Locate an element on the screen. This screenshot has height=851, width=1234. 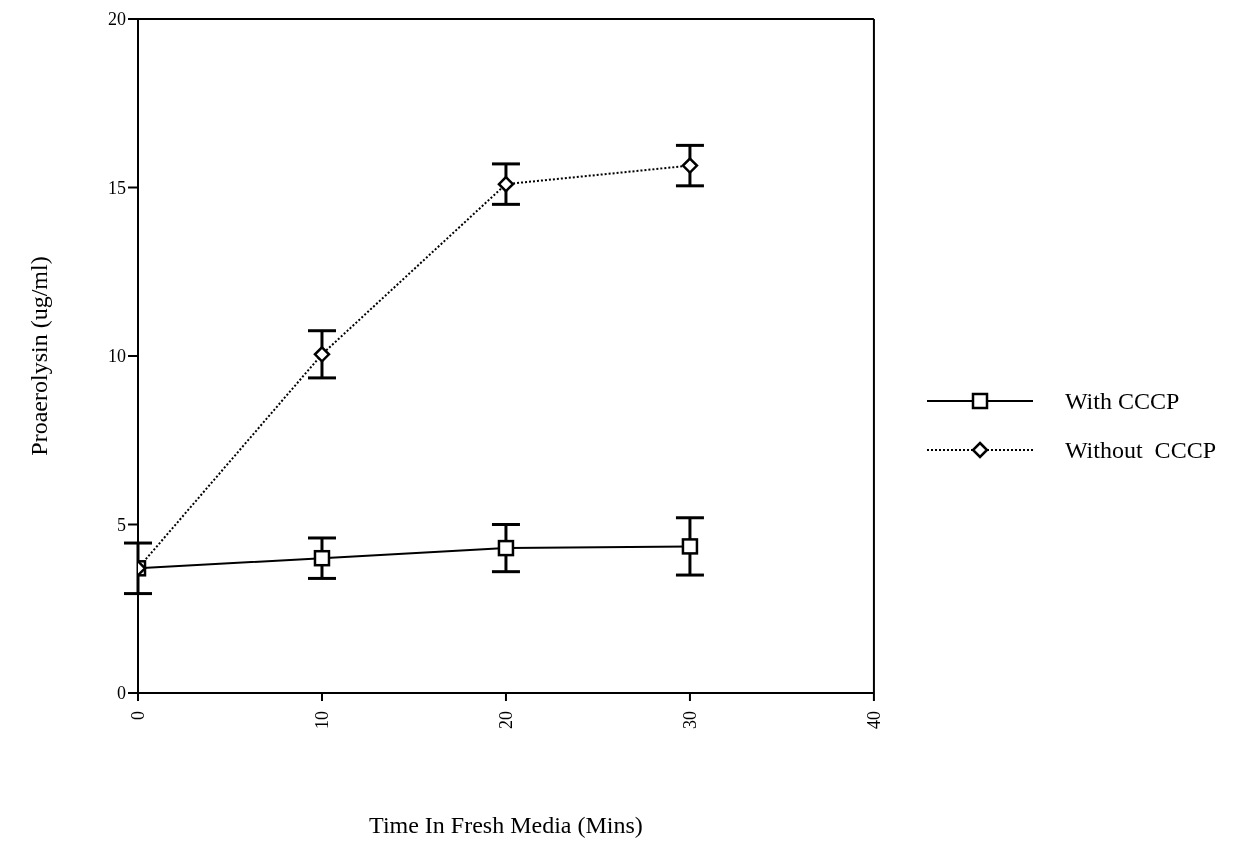
x-tick-label: 10 is located at coordinates (321, 720).